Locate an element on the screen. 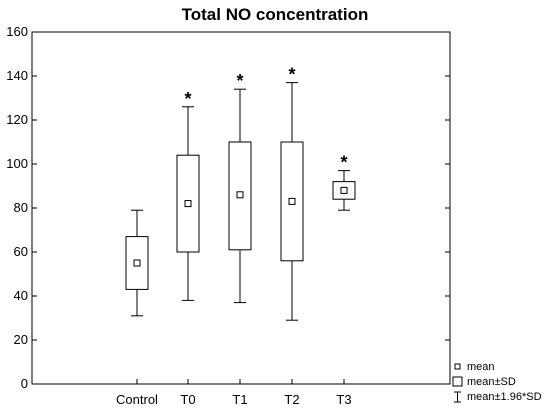 Image resolution: width=550 pixels, height=410 pixels. legend-item-box: mean±SD is located at coordinates (484, 382).